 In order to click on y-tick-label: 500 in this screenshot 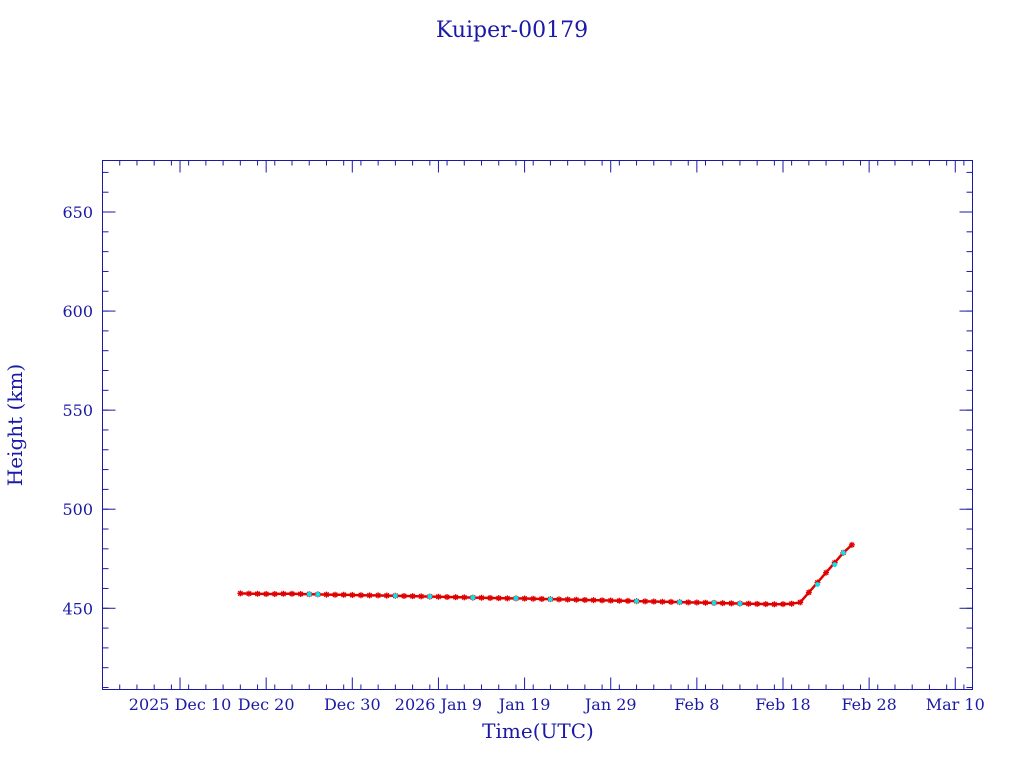, I will do `click(77, 509)`.